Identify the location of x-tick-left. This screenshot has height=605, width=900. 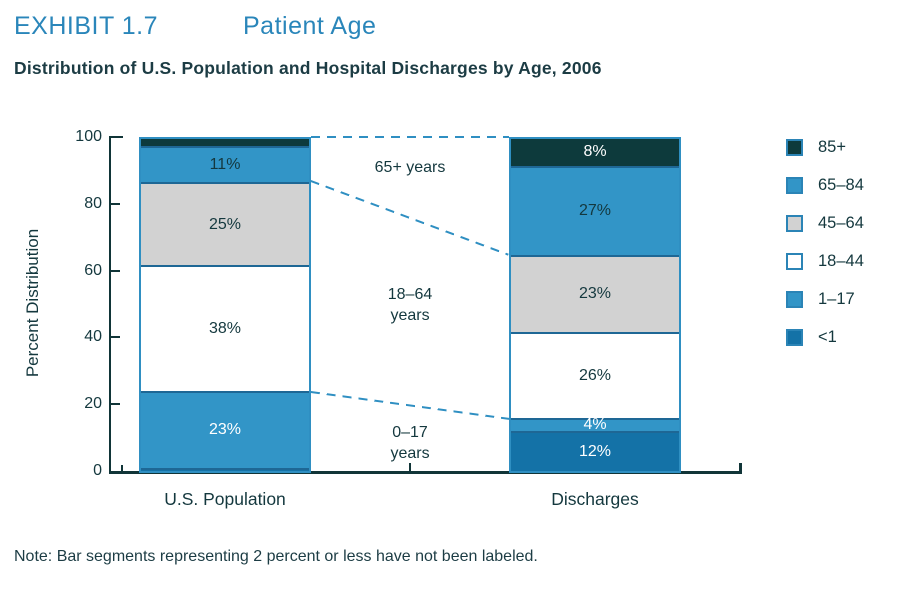
(122, 468).